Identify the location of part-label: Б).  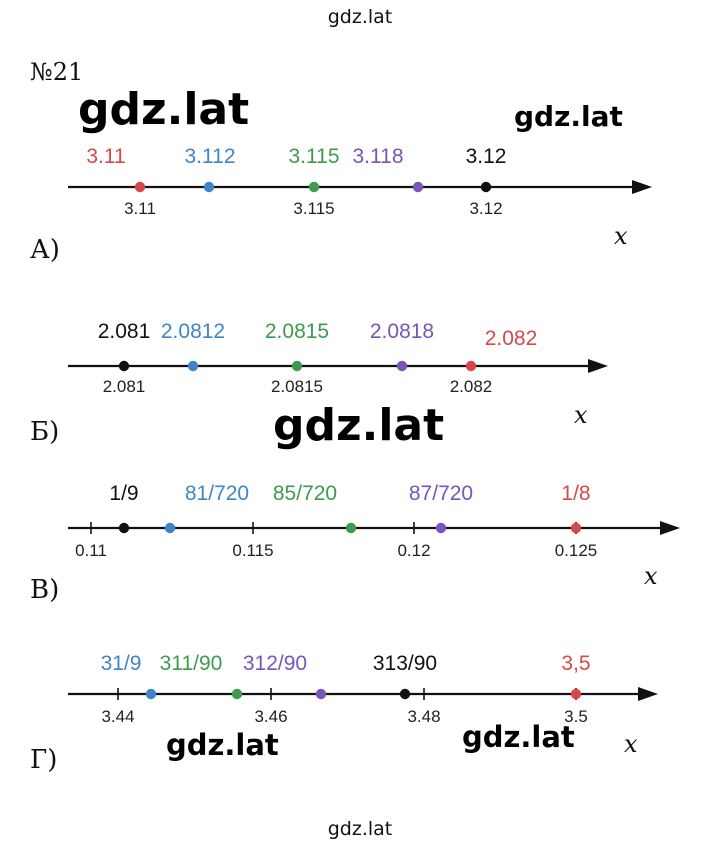
(44, 432).